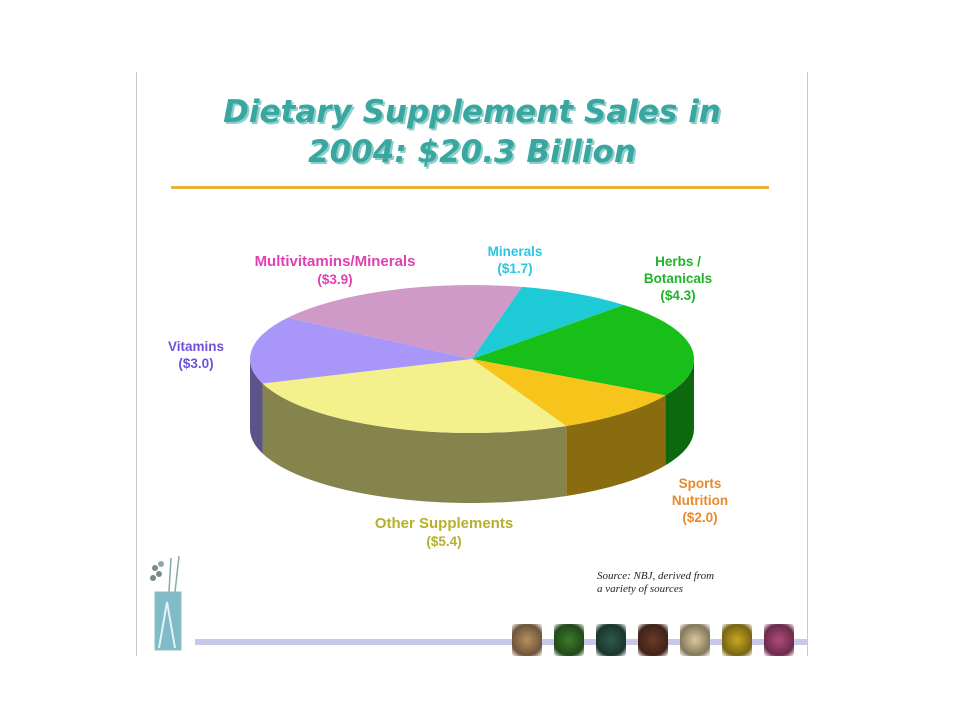  I want to click on pie-slice-minerals, so click(548, 322).